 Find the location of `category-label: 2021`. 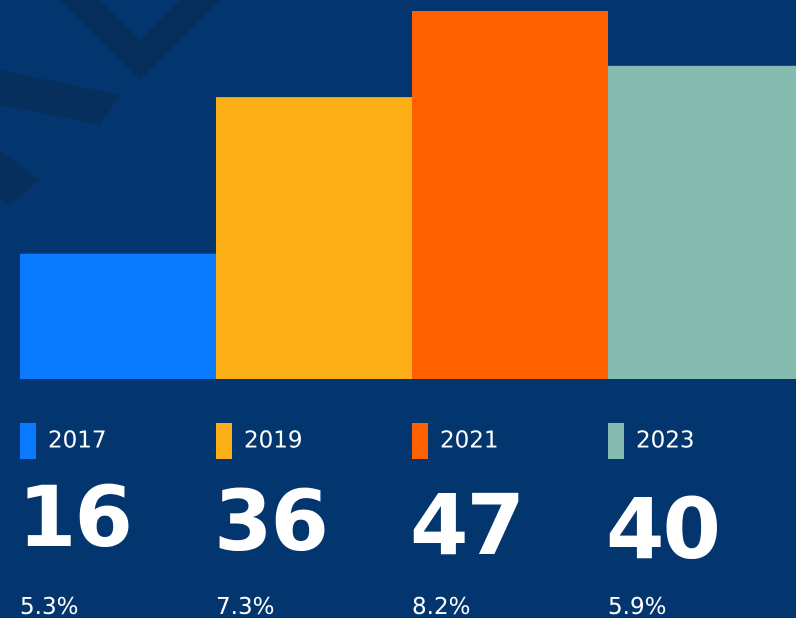

category-label: 2021 is located at coordinates (469, 441).